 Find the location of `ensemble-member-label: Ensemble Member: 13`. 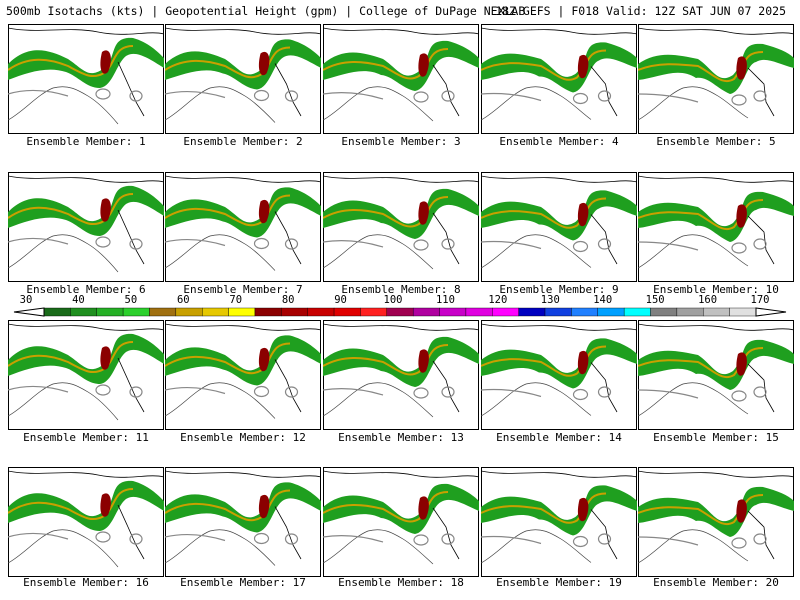

ensemble-member-label: Ensemble Member: 13 is located at coordinates (401, 437).